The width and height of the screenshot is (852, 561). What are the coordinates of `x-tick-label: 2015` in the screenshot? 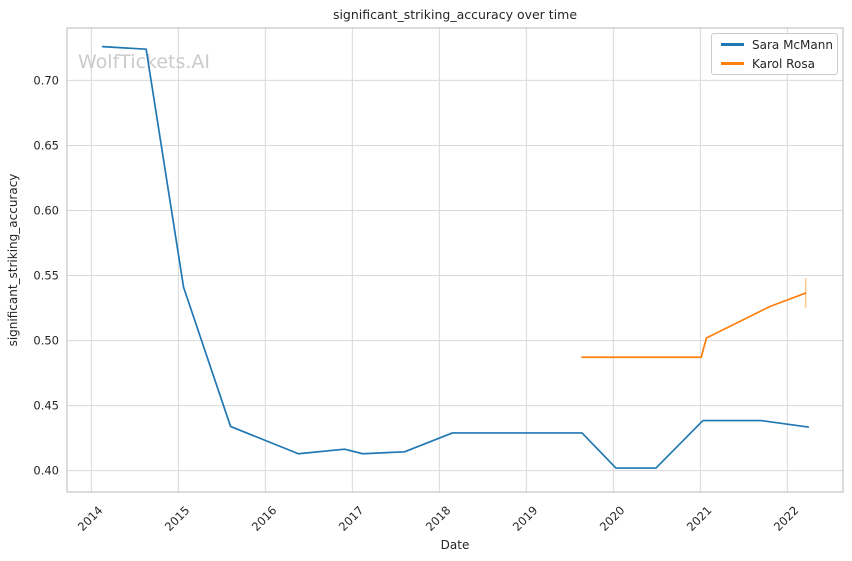 It's located at (177, 518).